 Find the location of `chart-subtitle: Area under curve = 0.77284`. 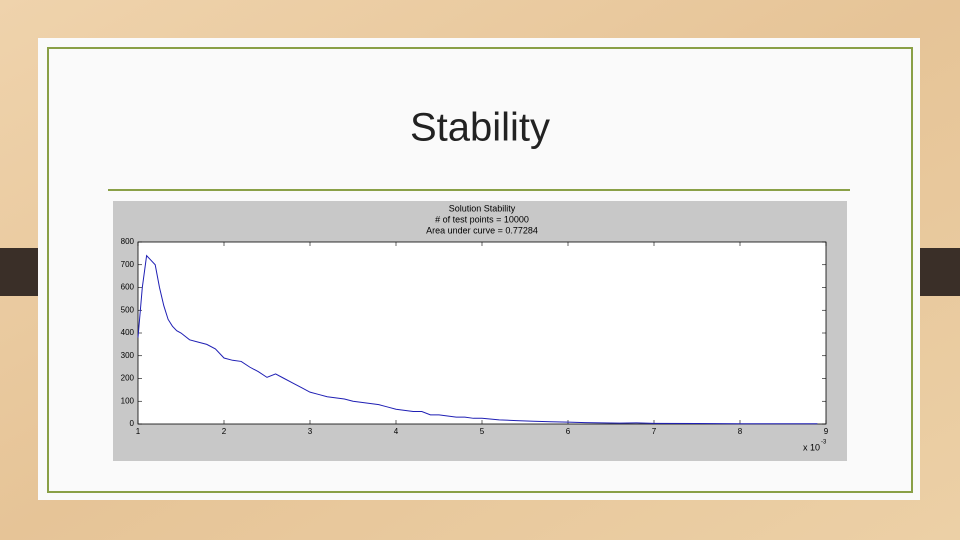

chart-subtitle: Area under curve = 0.77284 is located at coordinates (482, 230).